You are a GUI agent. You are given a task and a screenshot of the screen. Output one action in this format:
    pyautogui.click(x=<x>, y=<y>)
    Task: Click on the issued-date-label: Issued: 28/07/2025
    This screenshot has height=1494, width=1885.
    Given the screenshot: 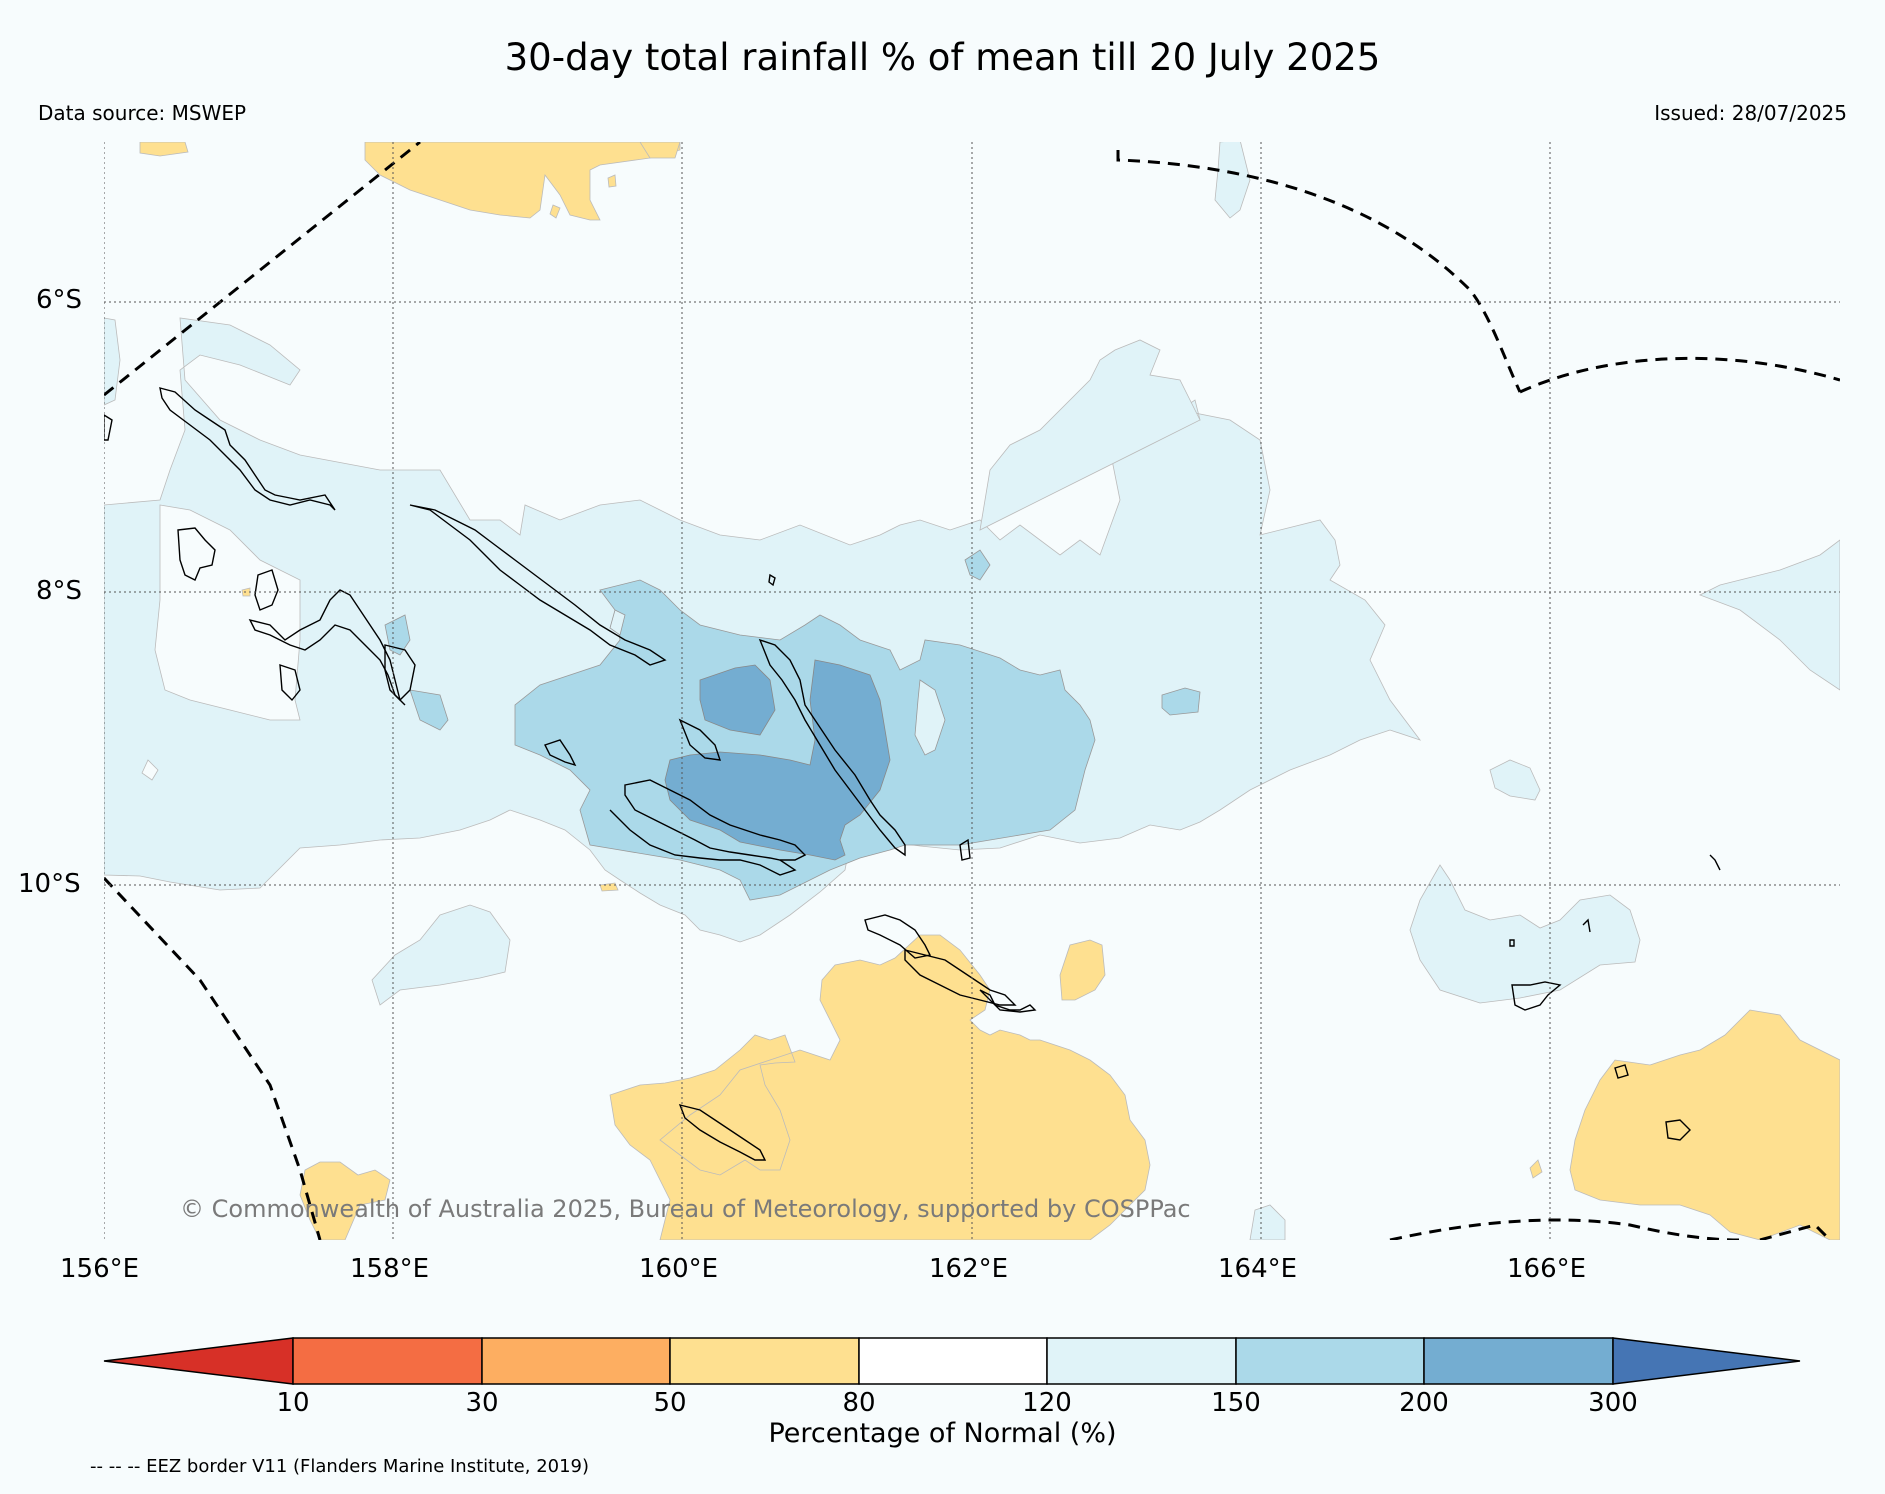 What is the action you would take?
    pyautogui.click(x=1750, y=113)
    